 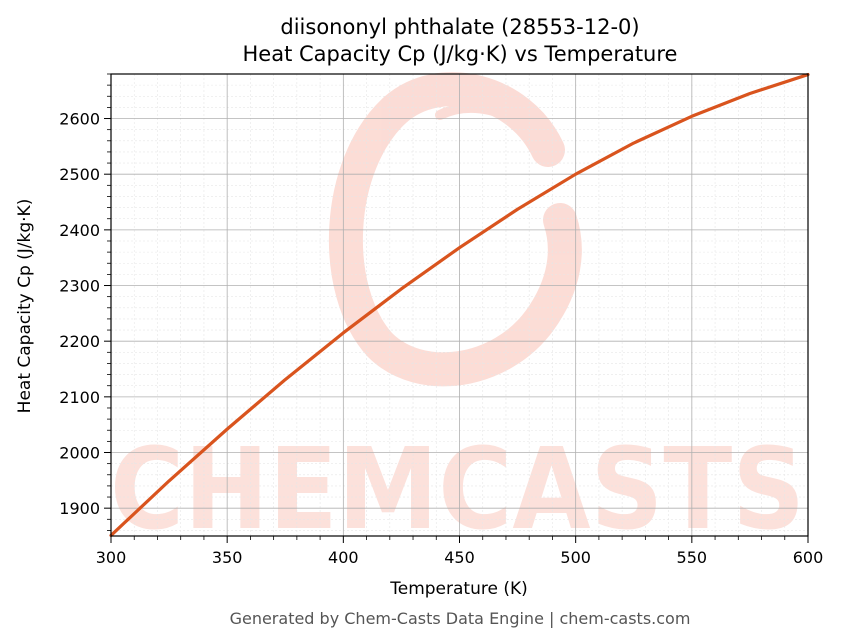 I want to click on x-tick-label: 400, so click(x=343, y=557).